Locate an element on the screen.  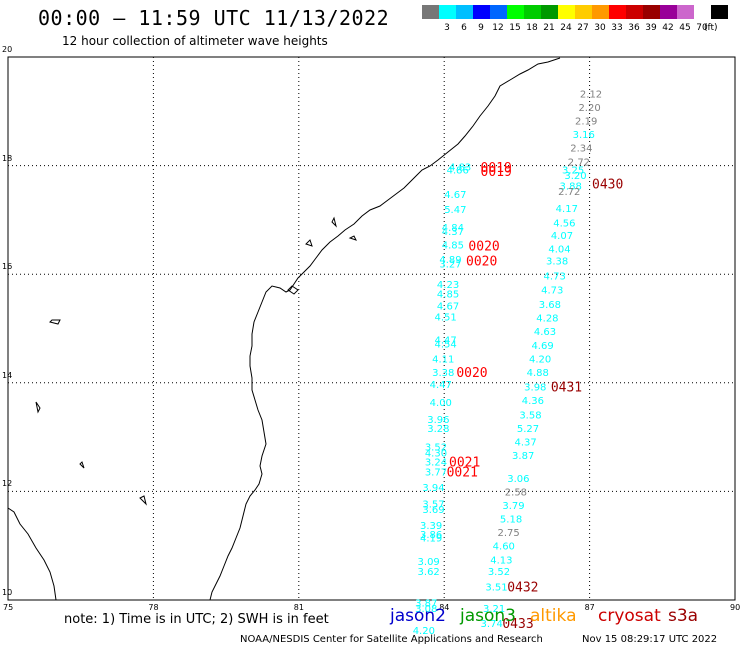
longitude-tick-label: 75 is located at coordinates (8, 607).